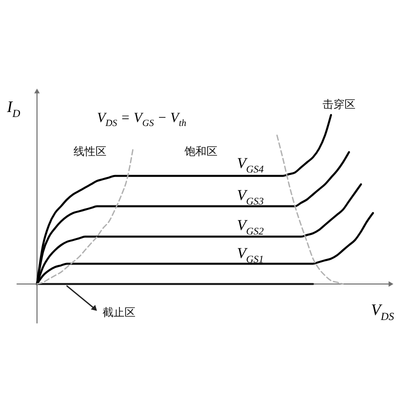 Image resolution: width=400 pixels, height=400 pixels. Describe the element at coordinates (201, 151) in the screenshot. I see `annotation: 饱和区` at that location.